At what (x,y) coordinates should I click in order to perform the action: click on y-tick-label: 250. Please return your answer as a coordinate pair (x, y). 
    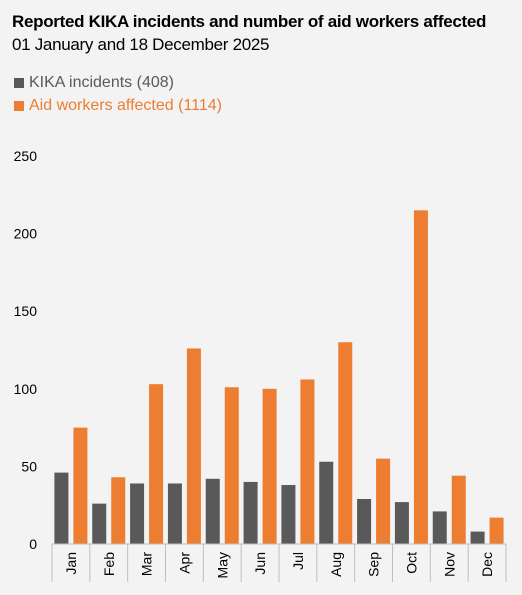
    Looking at the image, I should click on (26, 156).